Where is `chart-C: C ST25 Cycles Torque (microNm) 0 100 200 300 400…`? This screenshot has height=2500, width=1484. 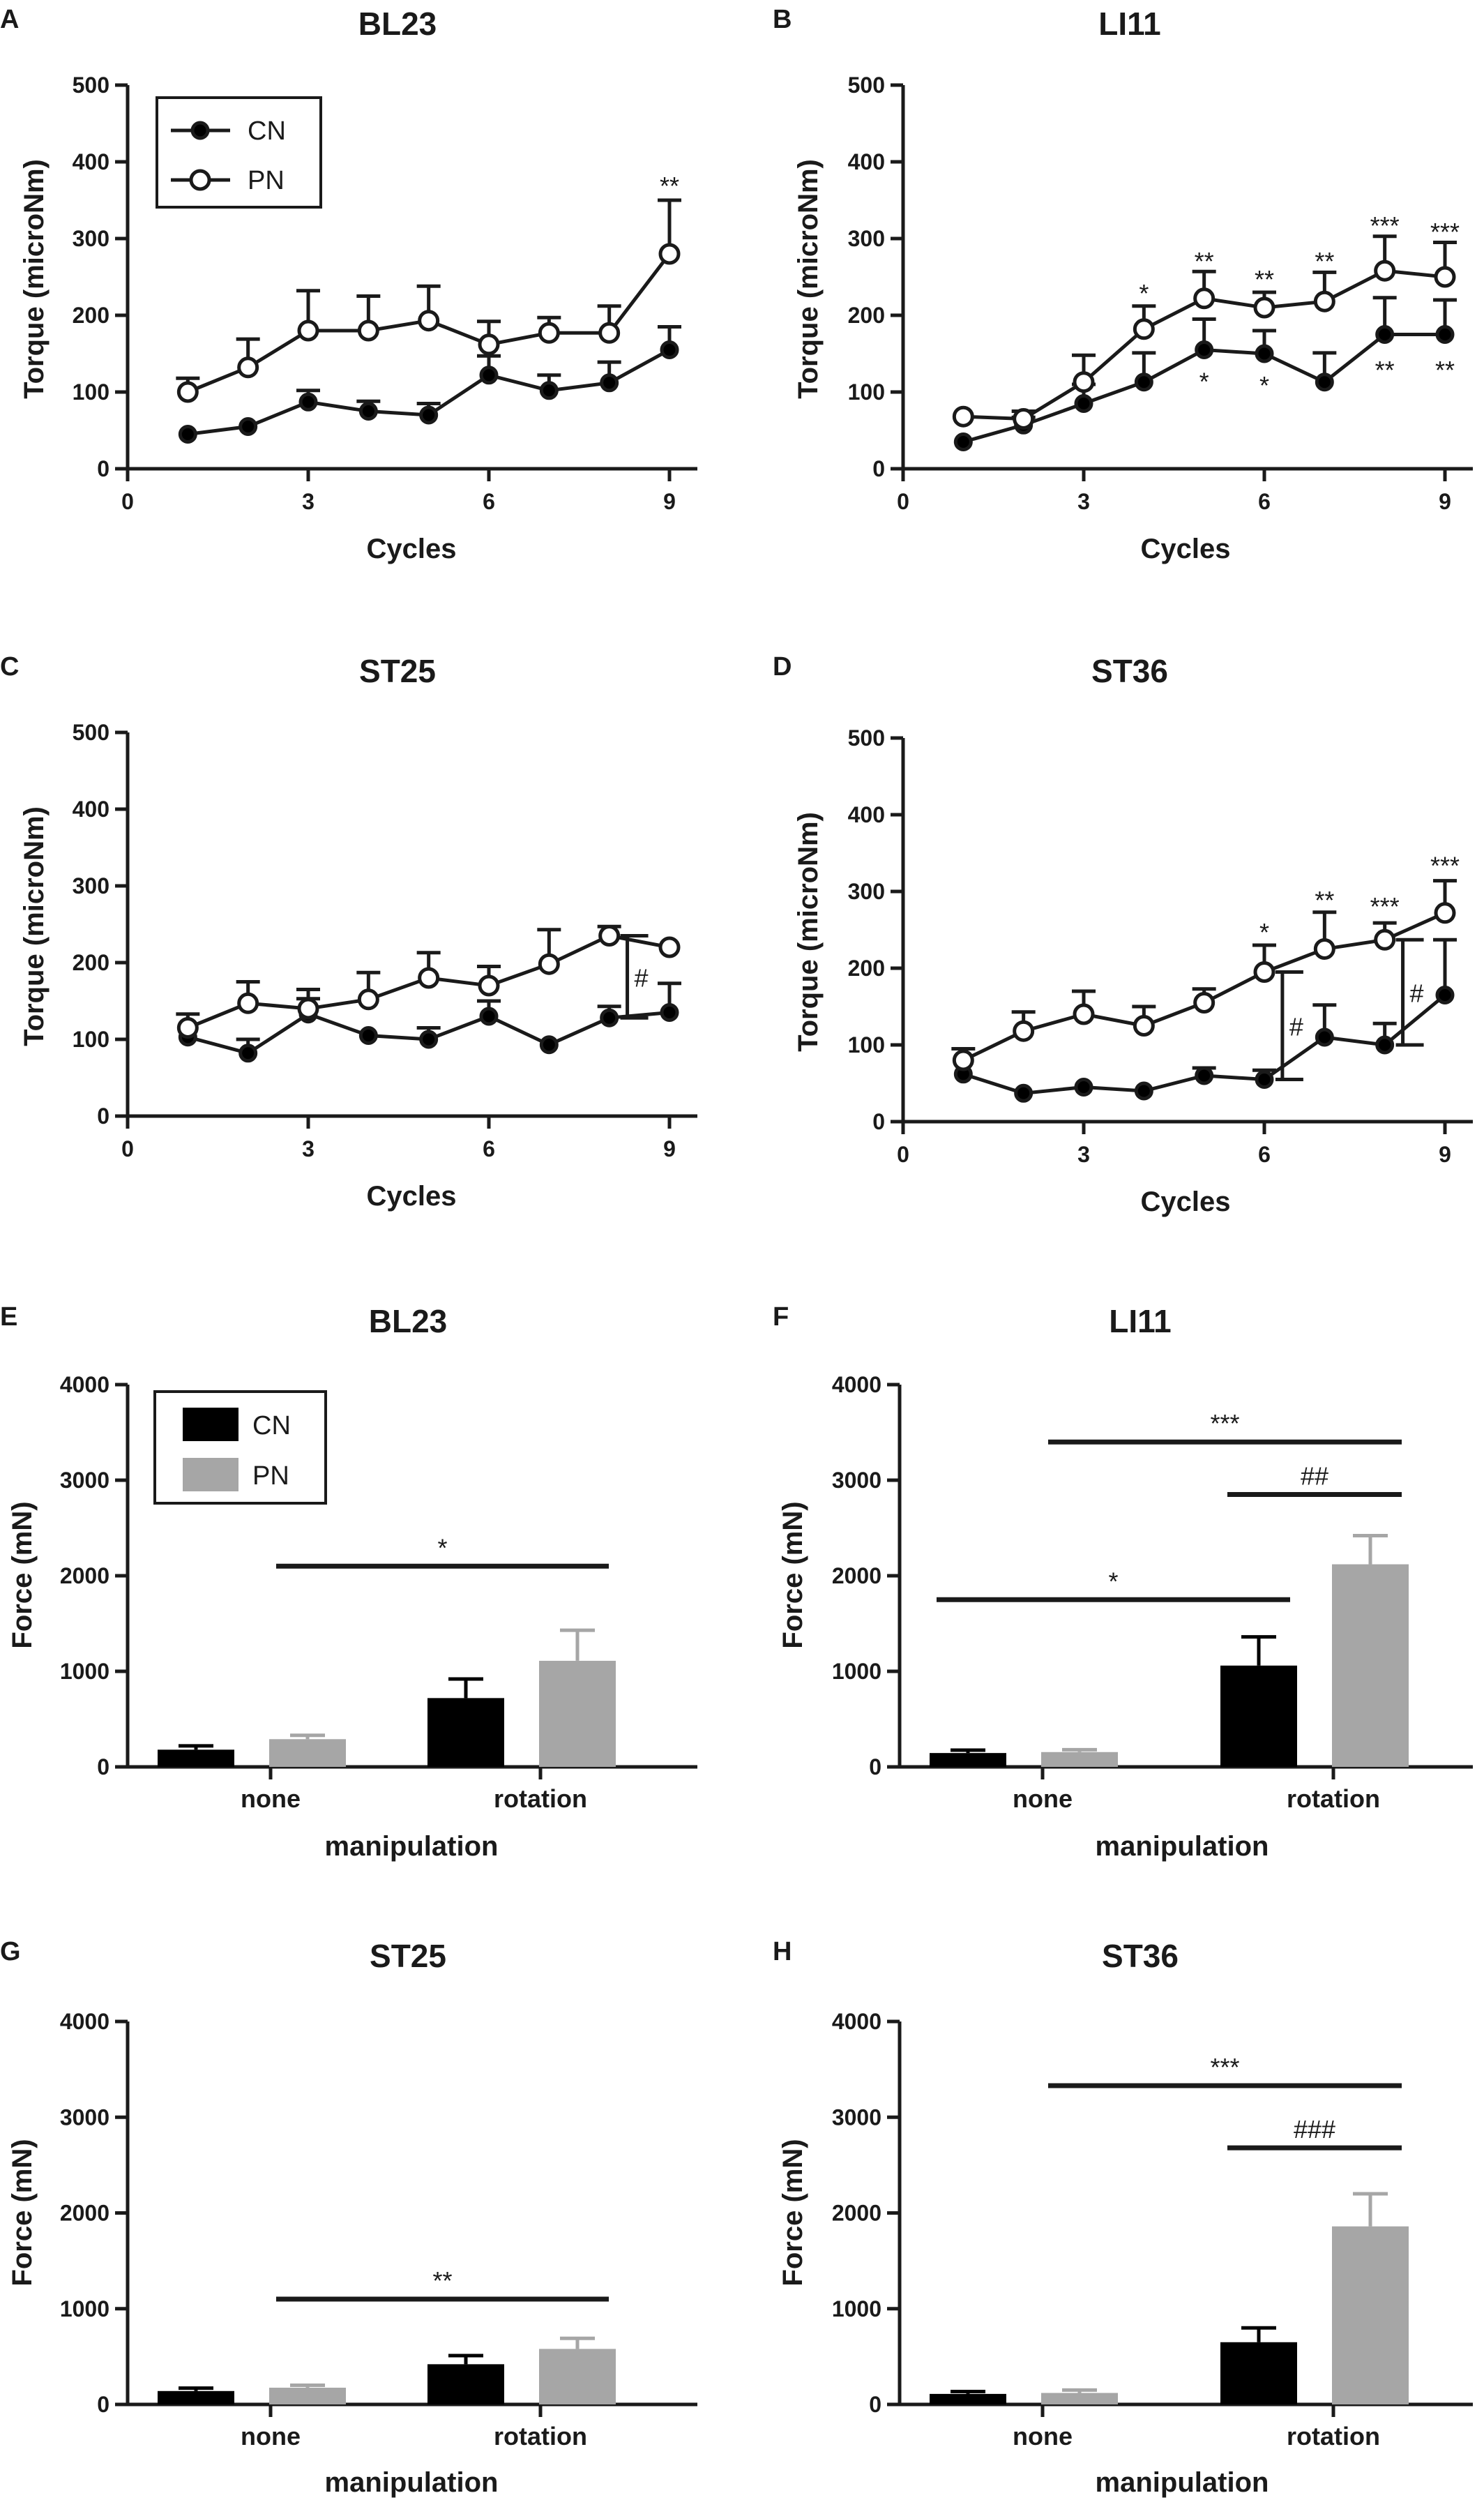
chart-C: C ST25 Cycles Torque (microNm) 0 100 200 300 400… is located at coordinates (348, 932).